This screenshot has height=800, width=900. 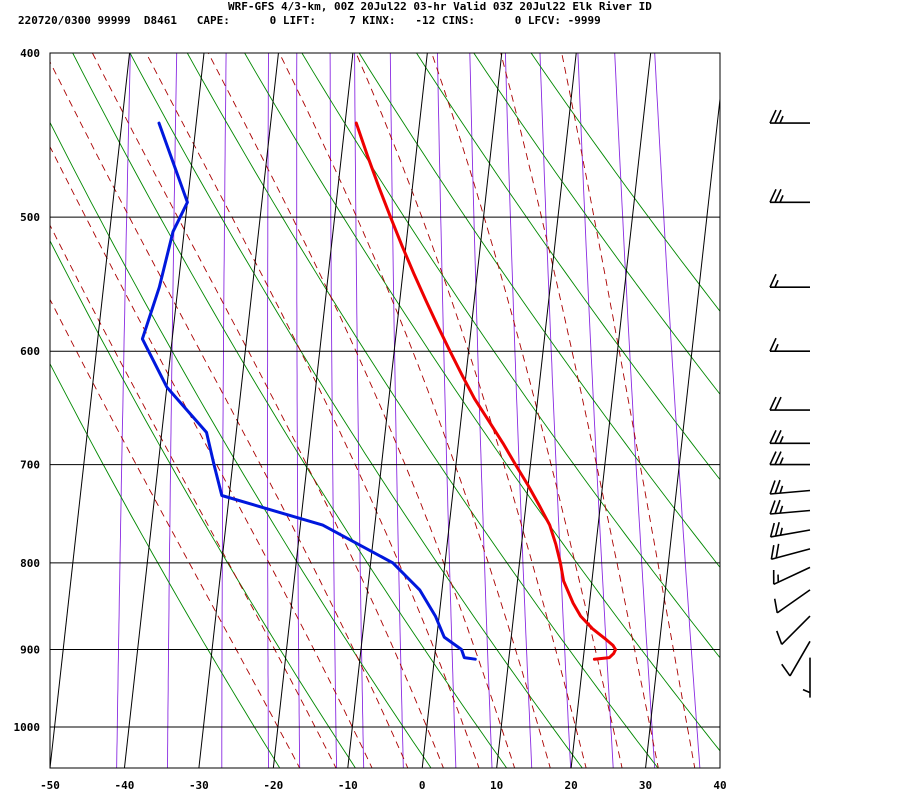 What do you see at coordinates (125, 785) in the screenshot?
I see `temperature-tick-label: -40` at bounding box center [125, 785].